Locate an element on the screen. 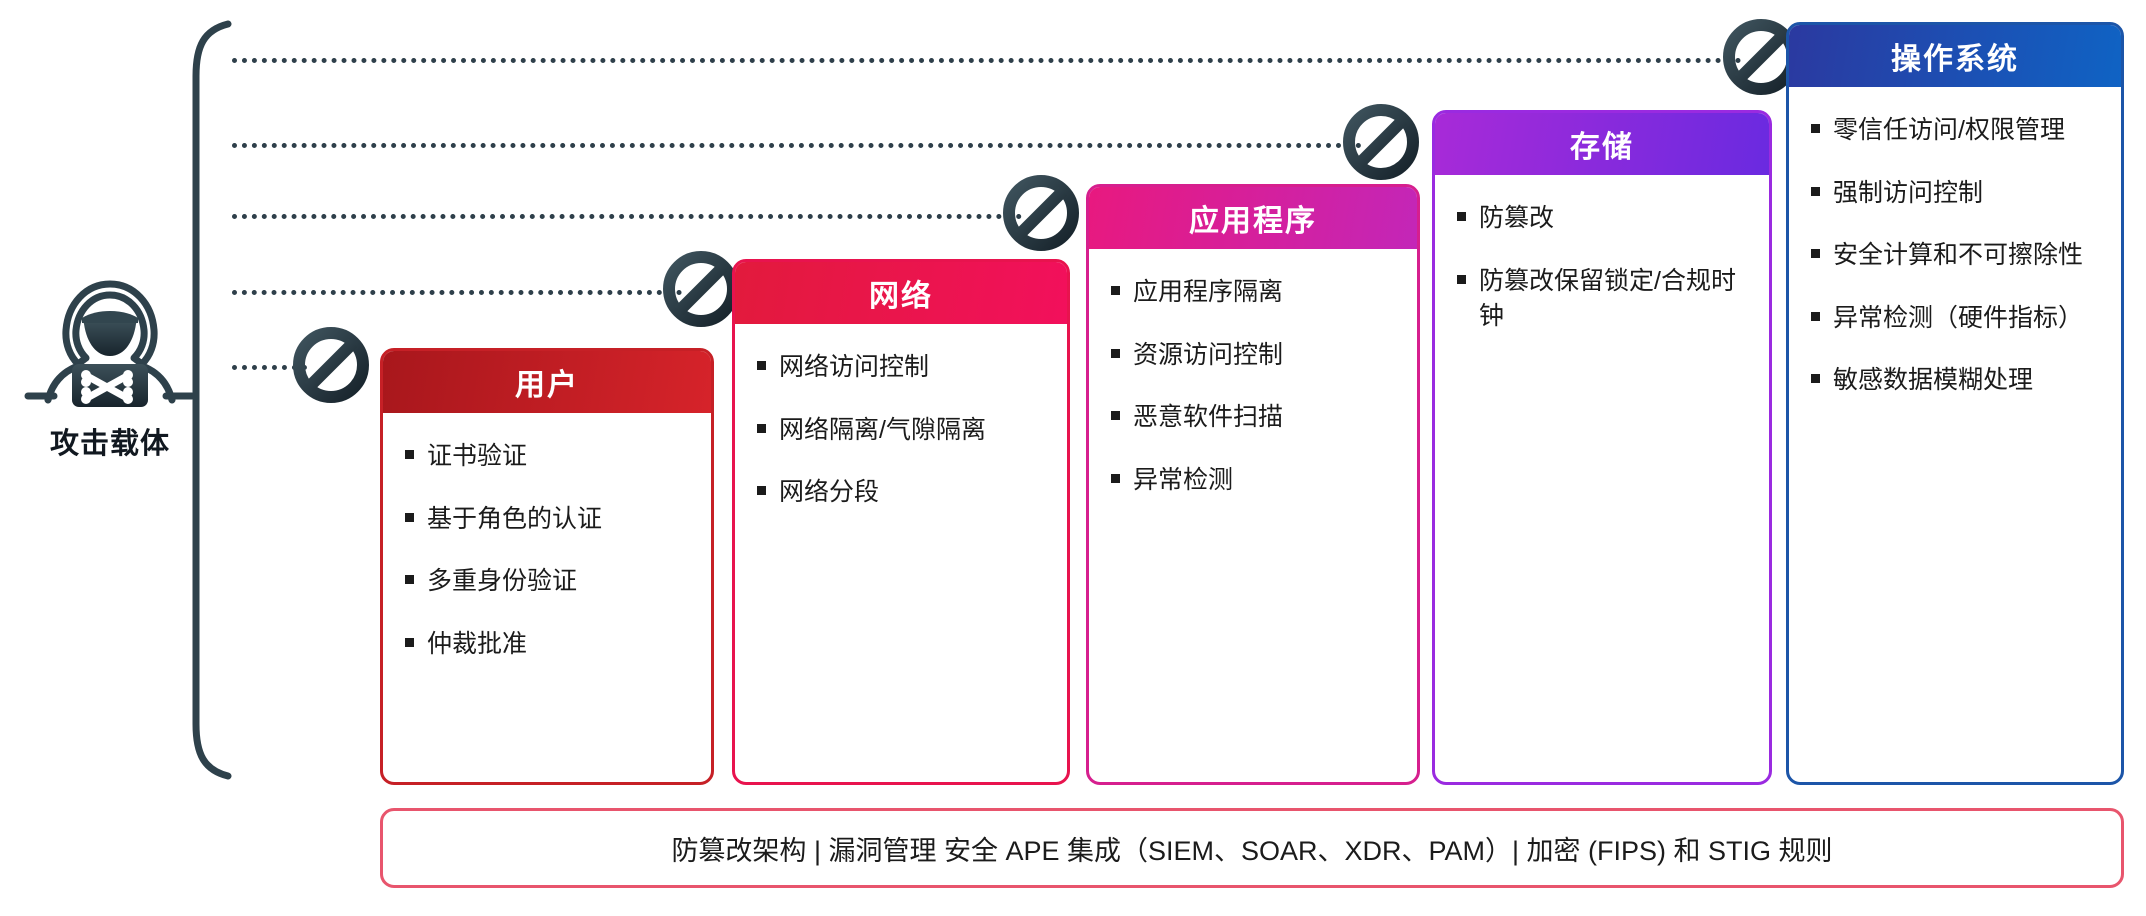  layer-body-network: 网络访问控制 网络隔离/气隙隔离 网络分段 is located at coordinates (901, 553).